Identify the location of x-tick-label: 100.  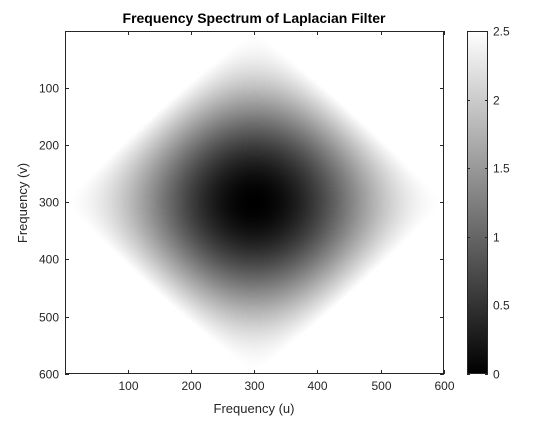
(128, 386).